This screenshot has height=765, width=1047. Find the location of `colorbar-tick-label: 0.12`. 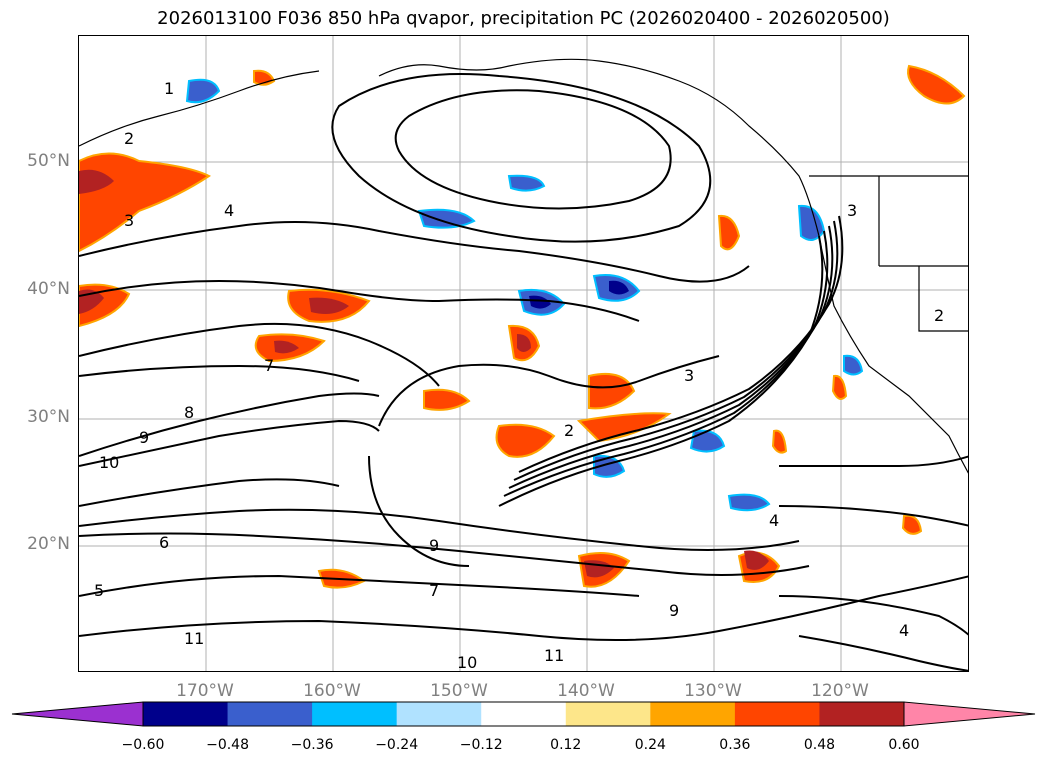

colorbar-tick-label: 0.12 is located at coordinates (566, 745).